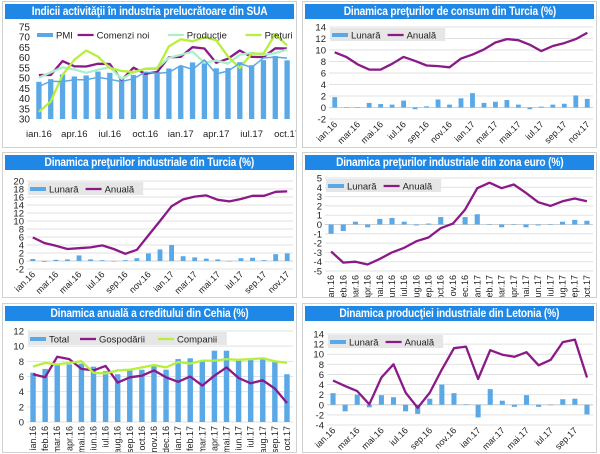 The width and height of the screenshot is (600, 454). I want to click on x-tick-label: oct.17, so click(285, 134).